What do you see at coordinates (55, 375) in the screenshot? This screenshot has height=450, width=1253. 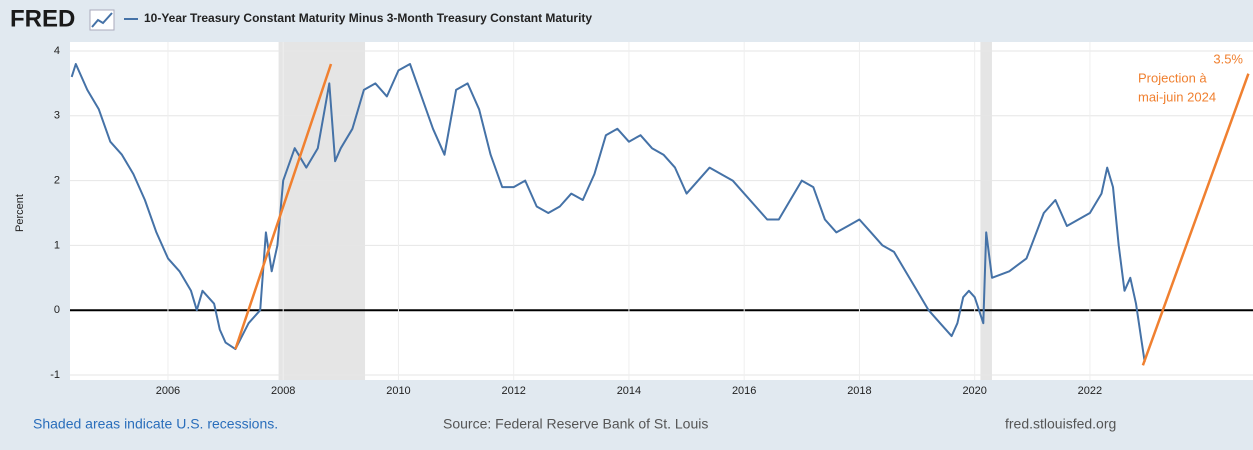 I see `y-tick-label: -1` at bounding box center [55, 375].